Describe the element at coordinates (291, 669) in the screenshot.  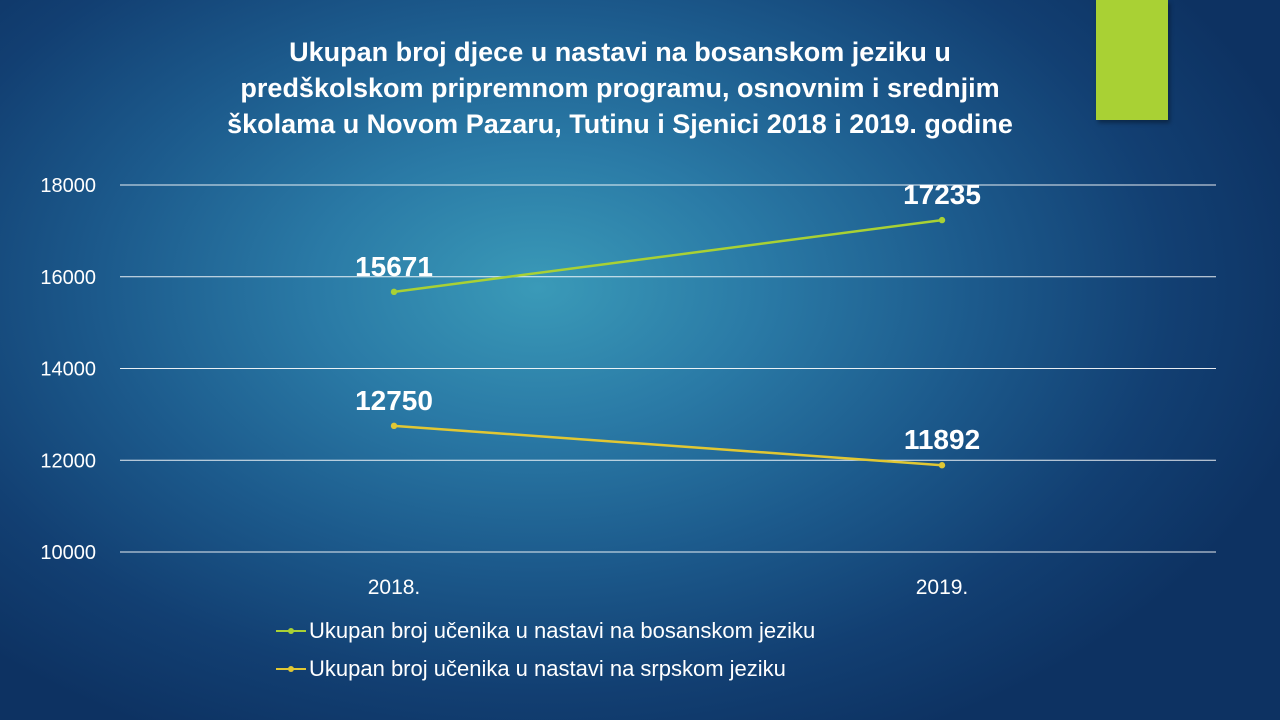
I see `legend-marker-srpski` at that location.